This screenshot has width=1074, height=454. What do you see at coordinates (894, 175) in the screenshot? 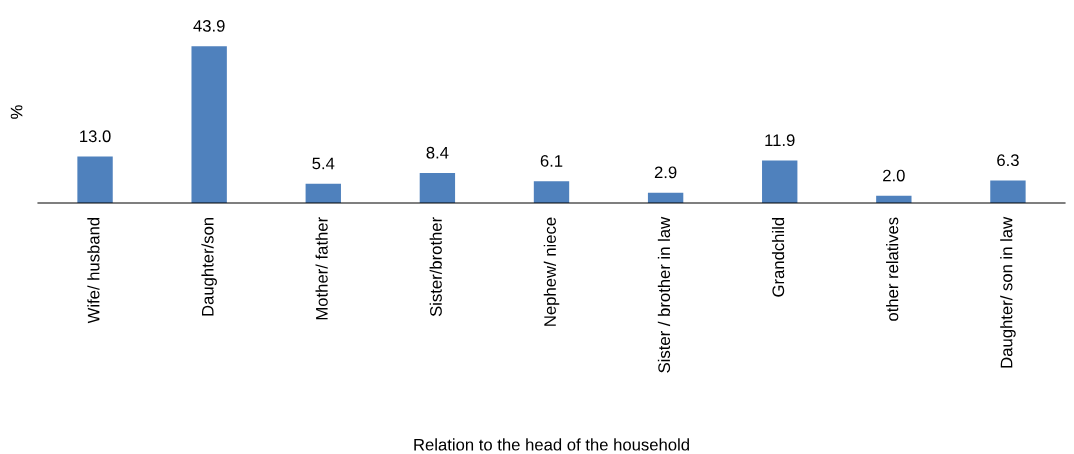
I see `data-label: 2.0` at bounding box center [894, 175].